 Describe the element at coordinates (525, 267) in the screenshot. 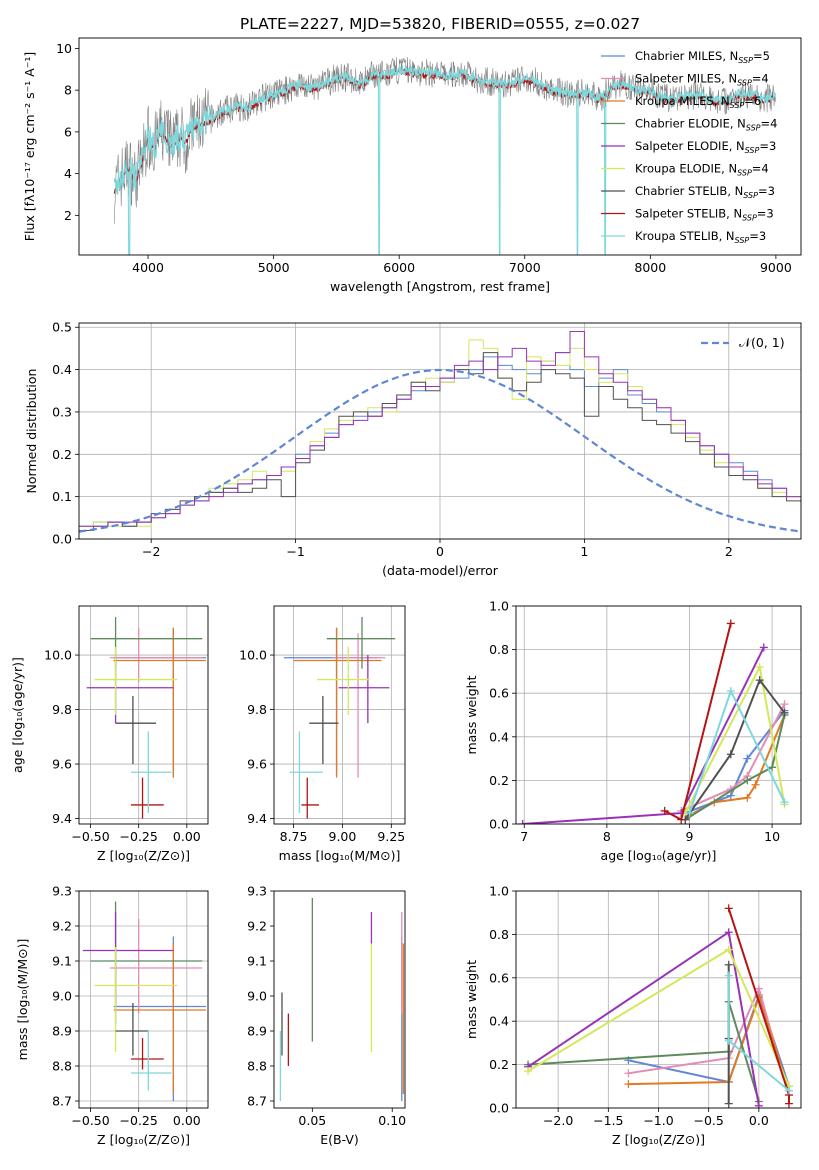

I see `x-tick-label: 7000` at that location.